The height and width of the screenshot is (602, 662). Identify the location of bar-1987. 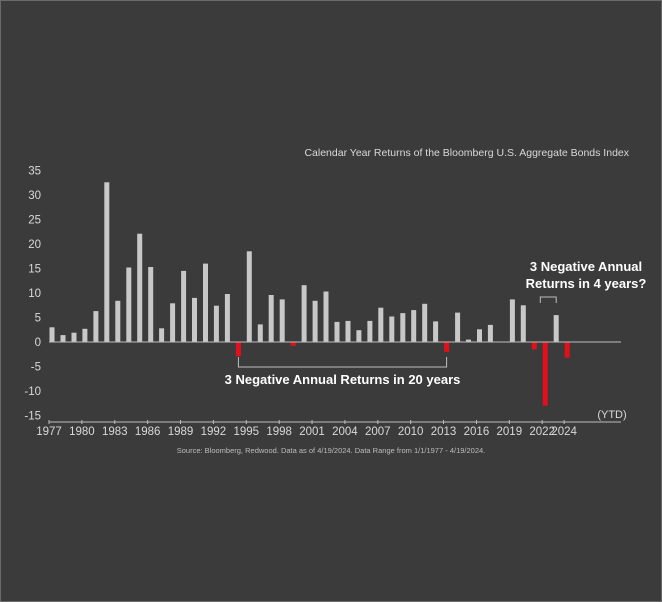
(162, 335).